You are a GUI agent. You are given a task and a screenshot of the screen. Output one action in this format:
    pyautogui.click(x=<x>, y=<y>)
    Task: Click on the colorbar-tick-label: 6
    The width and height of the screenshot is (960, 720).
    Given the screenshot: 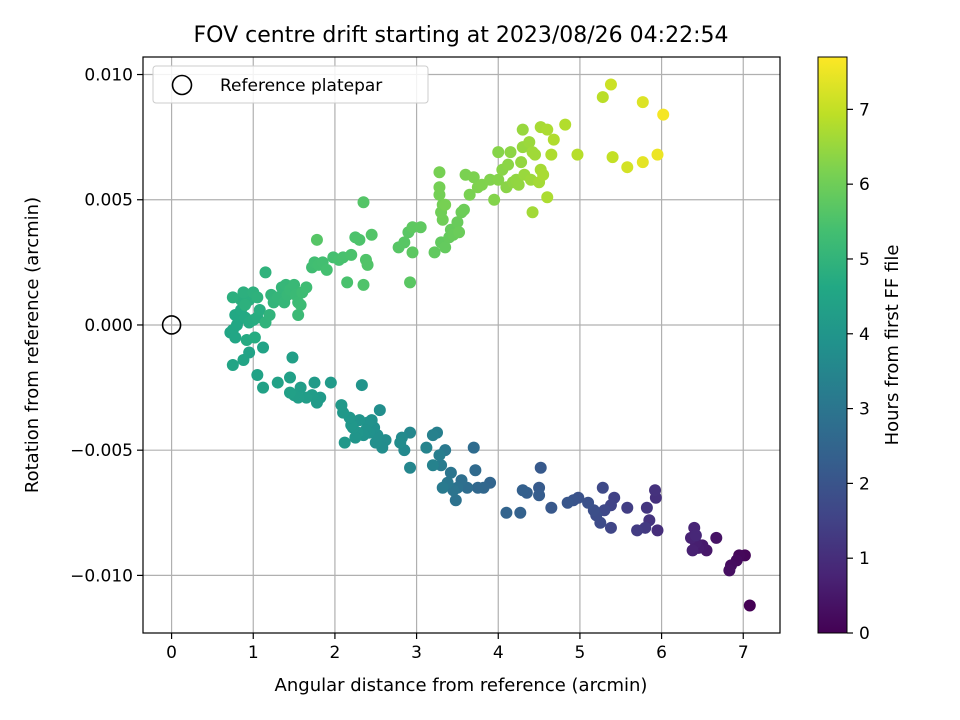 What is the action you would take?
    pyautogui.click(x=864, y=185)
    